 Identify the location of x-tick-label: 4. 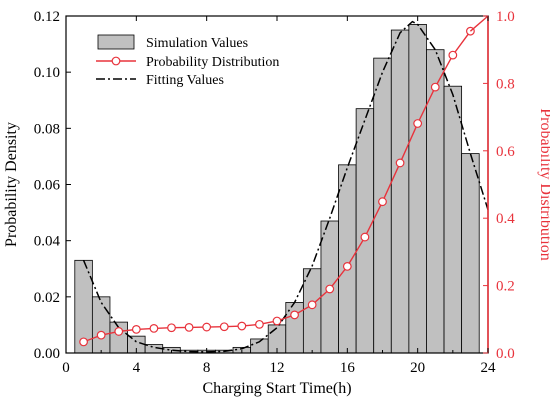
(137, 368).